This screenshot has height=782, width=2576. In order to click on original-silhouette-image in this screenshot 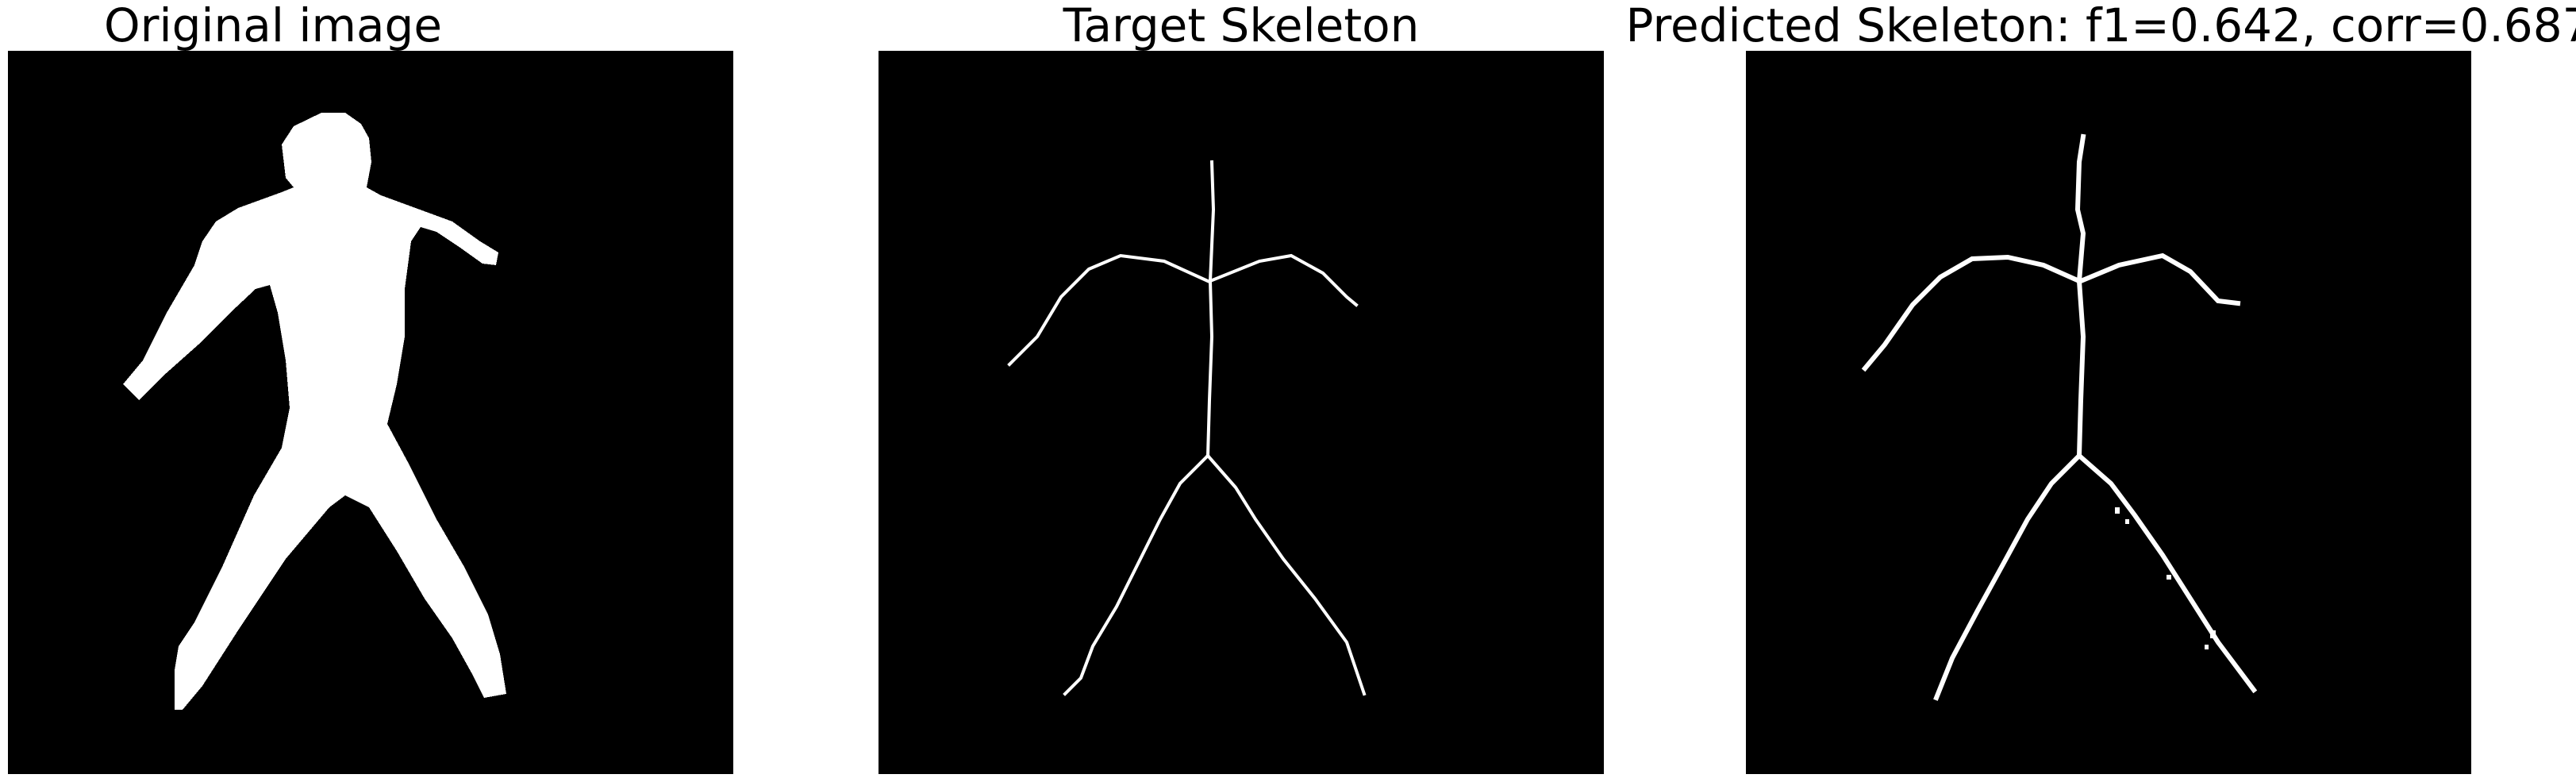, I will do `click(314, 411)`.